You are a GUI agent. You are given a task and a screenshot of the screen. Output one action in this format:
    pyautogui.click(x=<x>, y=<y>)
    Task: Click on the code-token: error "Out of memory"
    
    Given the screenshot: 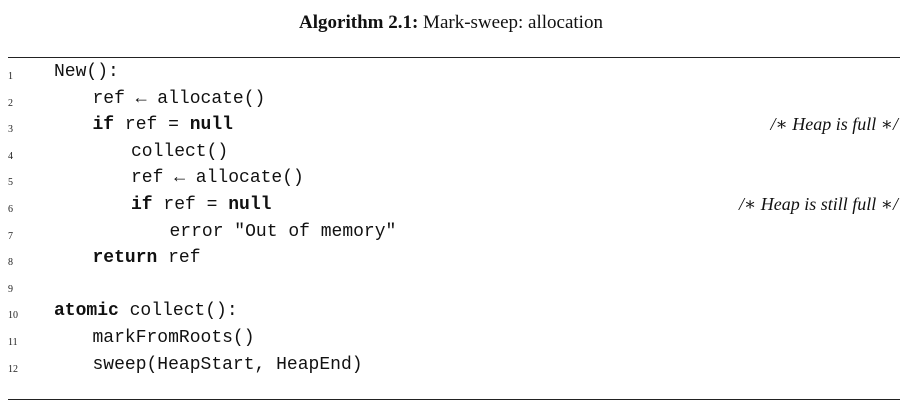 What is the action you would take?
    pyautogui.click(x=283, y=231)
    